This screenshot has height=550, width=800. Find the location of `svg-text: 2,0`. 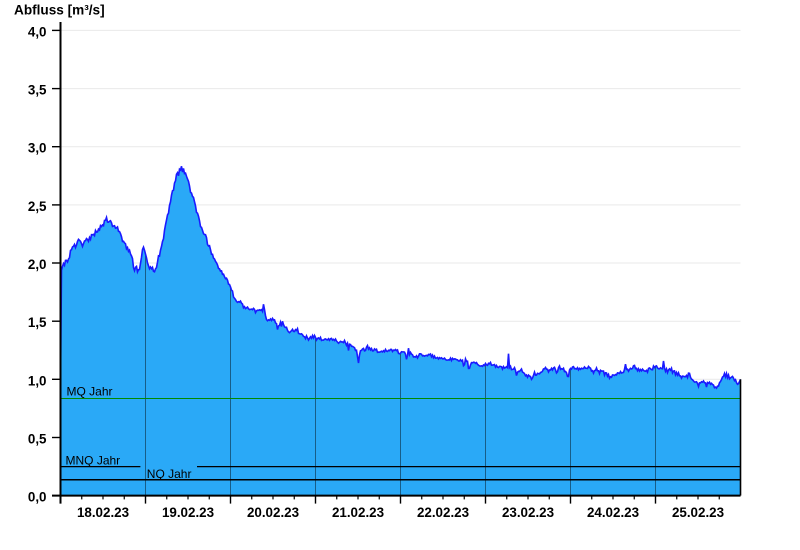

svg-text: 2,0 is located at coordinates (37, 264).